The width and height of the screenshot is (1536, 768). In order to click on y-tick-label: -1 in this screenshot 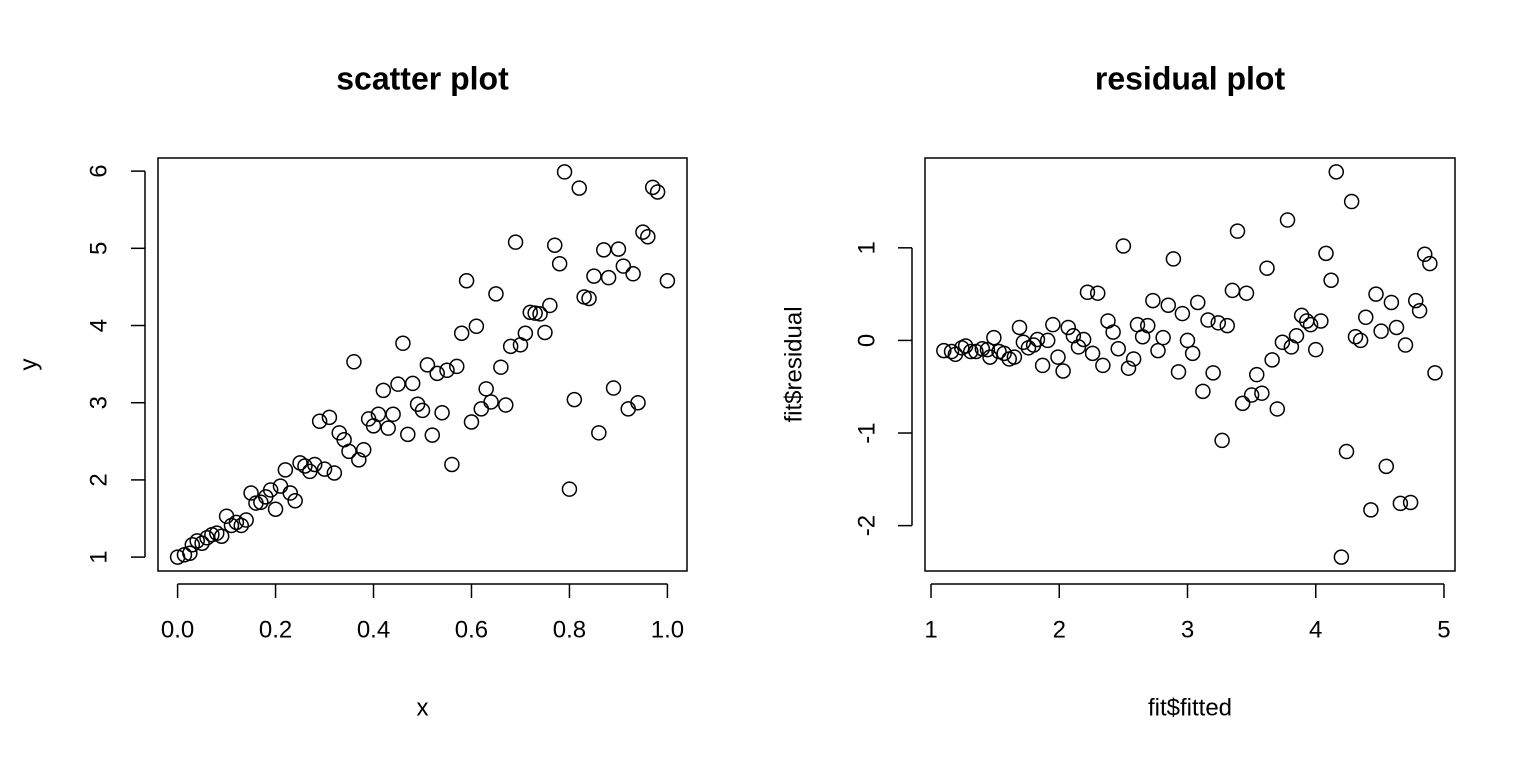, I will do `click(866, 432)`.